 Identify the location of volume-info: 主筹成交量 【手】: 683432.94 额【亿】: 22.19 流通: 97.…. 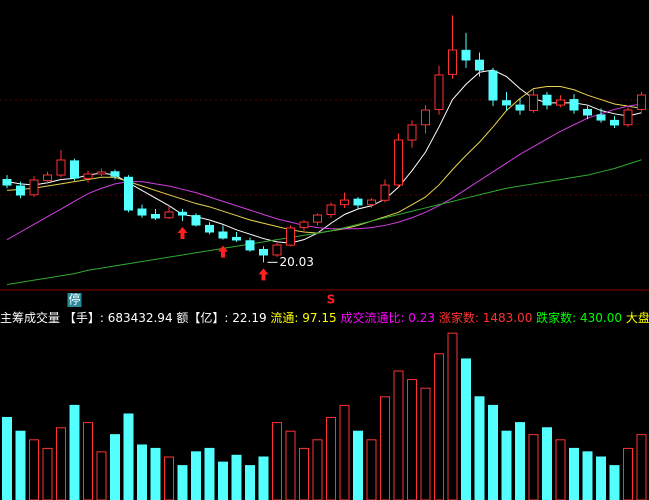
(324, 317).